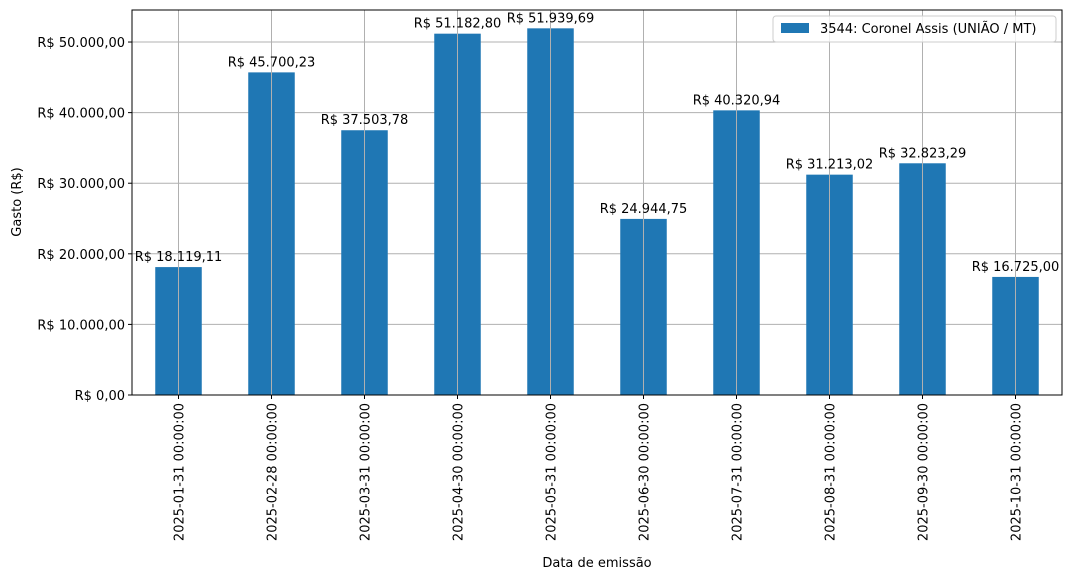 The width and height of the screenshot is (1072, 584). Describe the element at coordinates (81, 325) in the screenshot. I see `y-tick-label: R$ 10.000,00` at that location.